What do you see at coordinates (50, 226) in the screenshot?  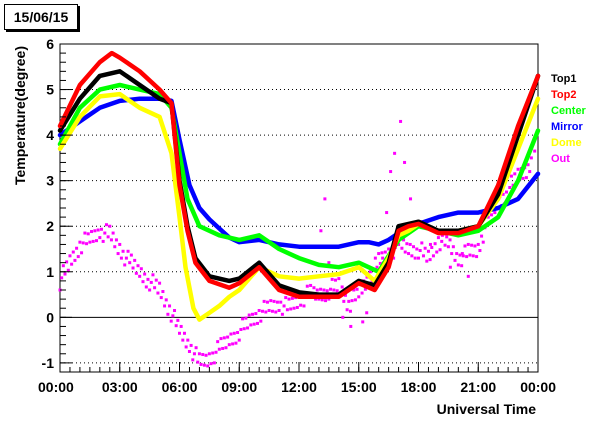 I see `y-tick-label: 2` at bounding box center [50, 226].